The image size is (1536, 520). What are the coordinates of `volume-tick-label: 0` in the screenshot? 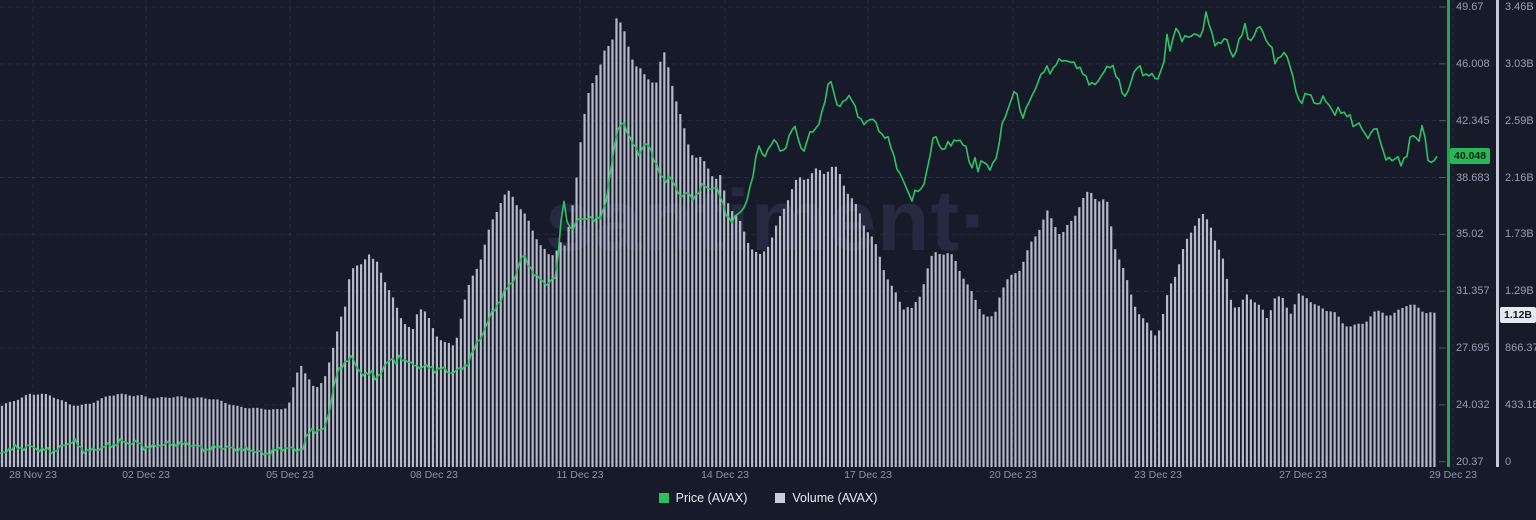 It's located at (1508, 461).